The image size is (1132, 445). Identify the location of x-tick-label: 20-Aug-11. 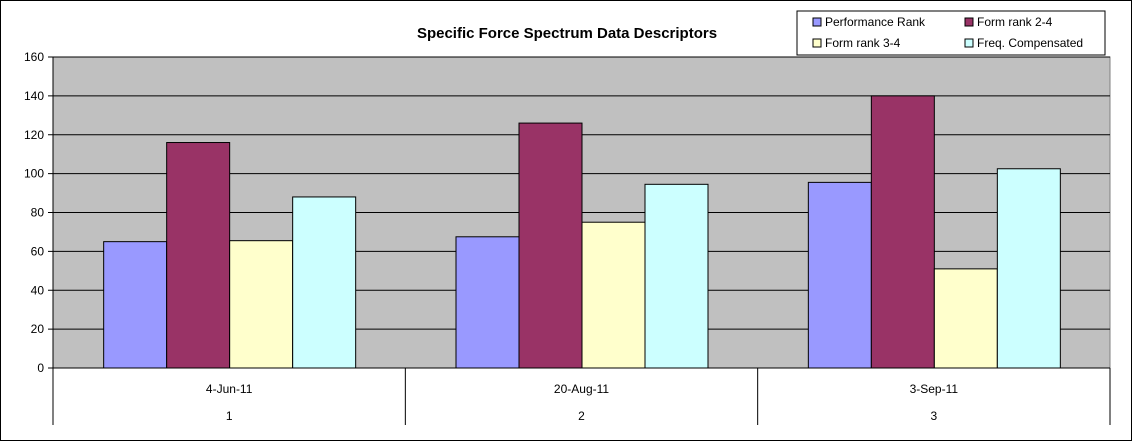
(581, 389).